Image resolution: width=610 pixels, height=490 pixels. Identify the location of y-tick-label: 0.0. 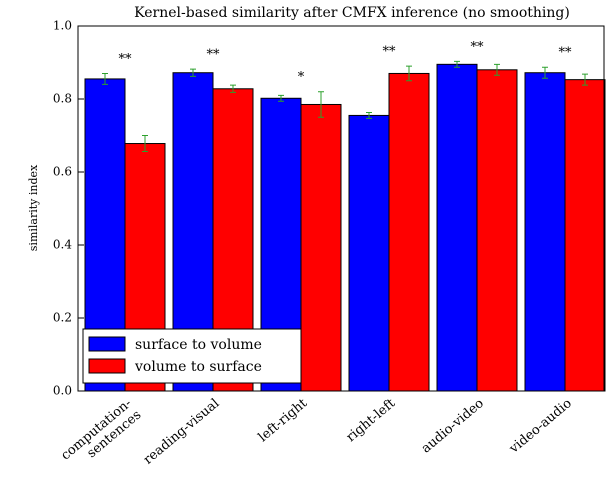
(62, 391).